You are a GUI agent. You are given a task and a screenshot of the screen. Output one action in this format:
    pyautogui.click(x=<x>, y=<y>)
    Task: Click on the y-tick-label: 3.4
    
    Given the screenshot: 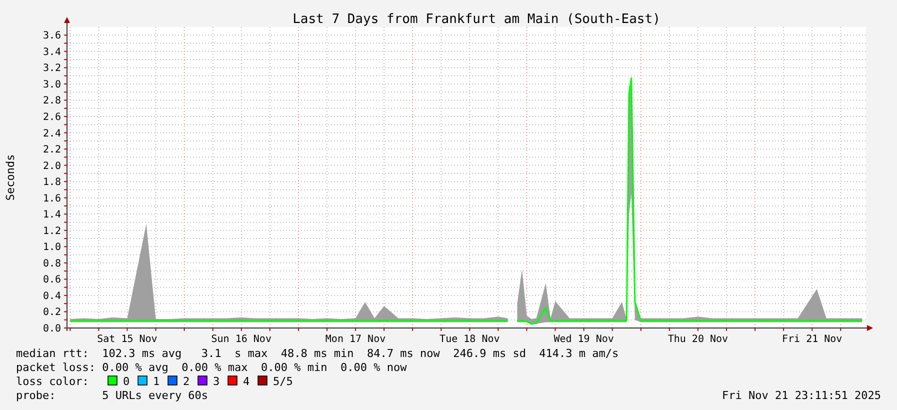 What is the action you would take?
    pyautogui.click(x=51, y=52)
    